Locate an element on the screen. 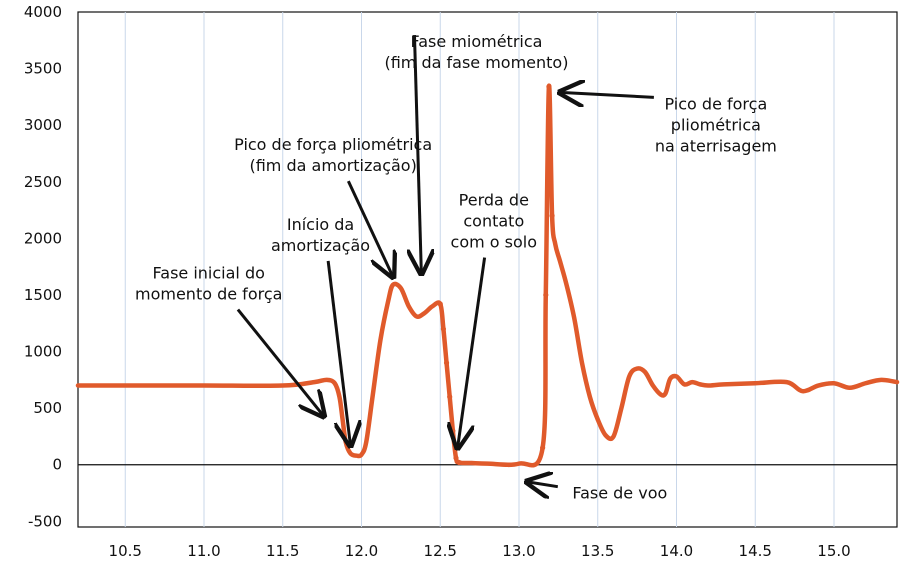 Image resolution: width=900 pixels, height=569 pixels. x-axis: 10.5 11.0 11.5 12.0 12.5 13.0 13.5 14.0 14.5 15.0 is located at coordinates (480, 551).